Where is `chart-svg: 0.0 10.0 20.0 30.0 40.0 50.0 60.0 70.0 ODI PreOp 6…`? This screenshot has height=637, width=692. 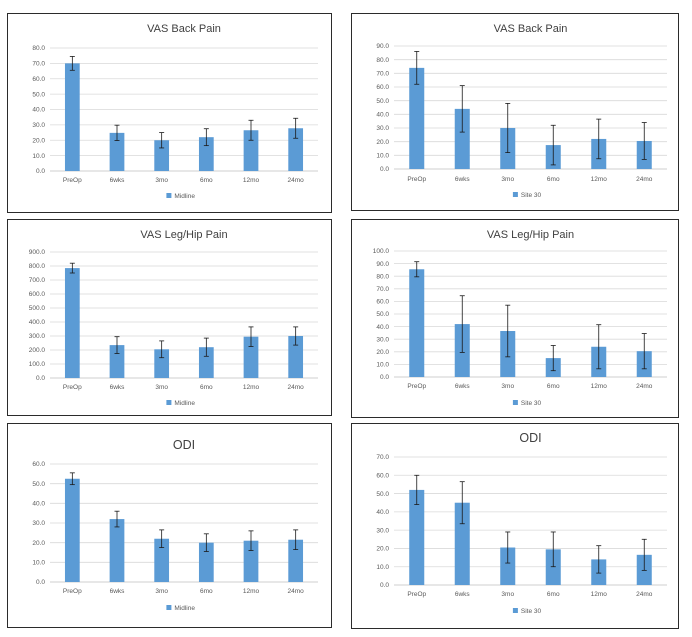 chart-svg: 0.0 10.0 20.0 30.0 40.0 50.0 60.0 70.0 ODI PreOp 6… is located at coordinates (521, 523).